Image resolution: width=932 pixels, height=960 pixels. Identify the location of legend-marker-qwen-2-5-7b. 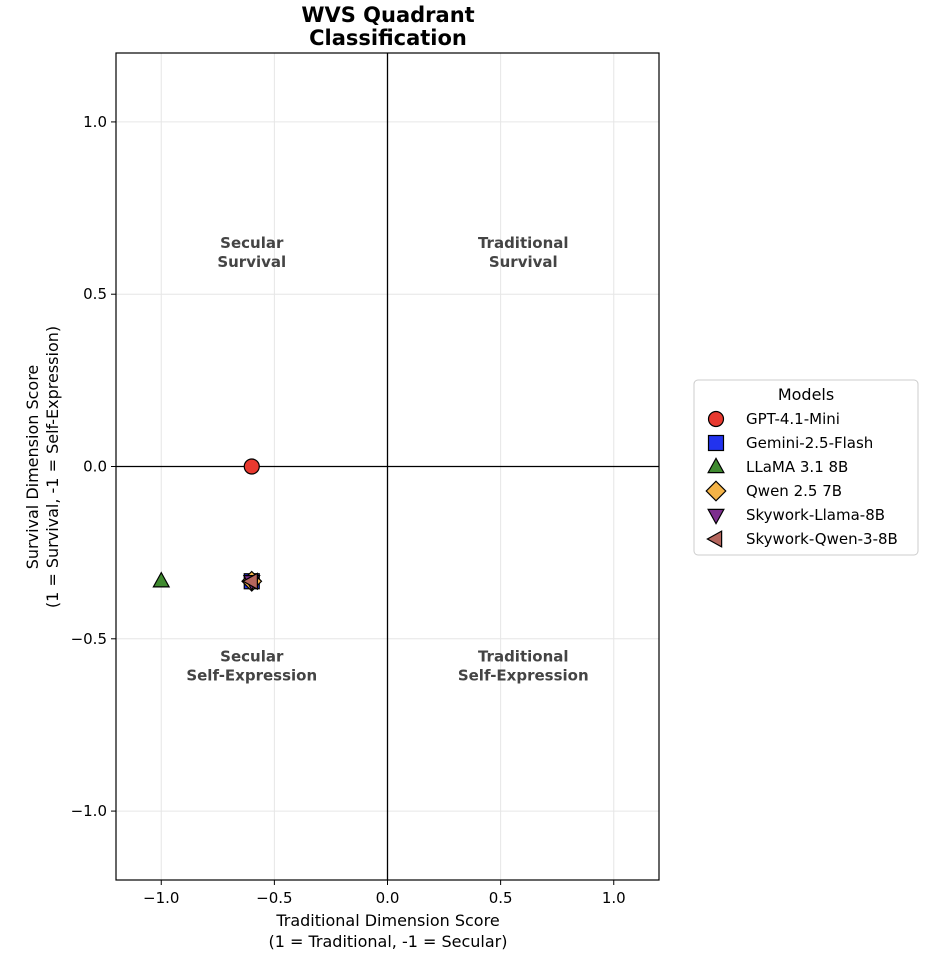
(716, 491).